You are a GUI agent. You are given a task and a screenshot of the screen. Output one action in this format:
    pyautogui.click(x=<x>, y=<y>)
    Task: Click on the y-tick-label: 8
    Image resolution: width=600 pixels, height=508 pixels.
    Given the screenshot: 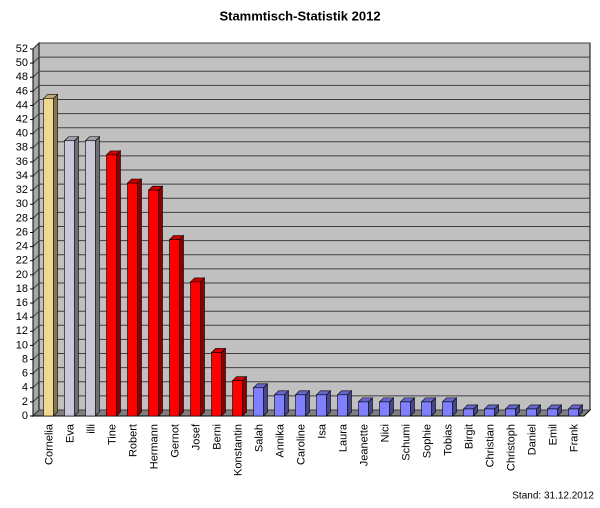 What is the action you would take?
    pyautogui.click(x=25, y=359)
    